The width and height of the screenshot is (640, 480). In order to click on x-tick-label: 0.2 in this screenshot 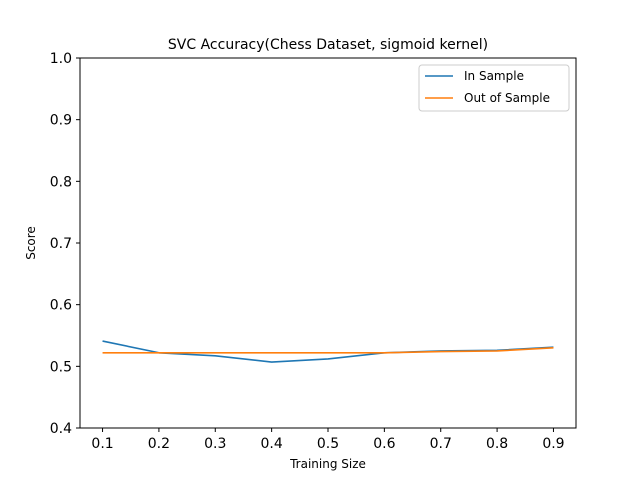, I will do `click(159, 444)`.